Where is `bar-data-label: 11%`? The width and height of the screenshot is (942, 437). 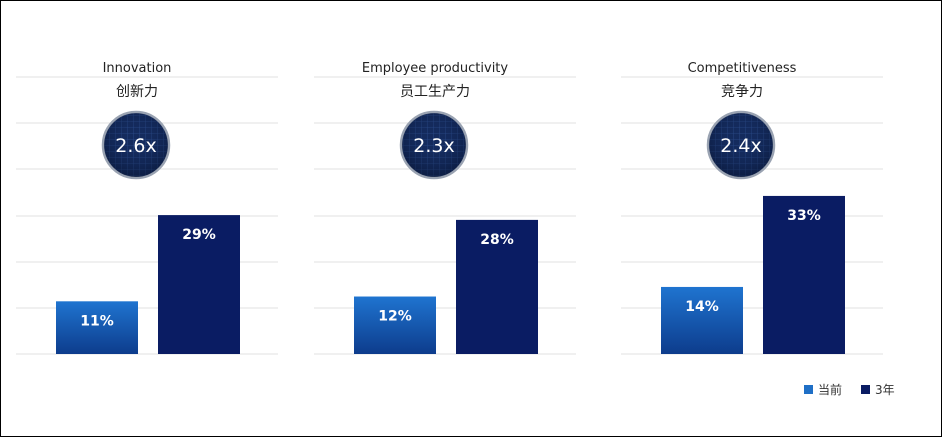
bar-data-label: 11% is located at coordinates (97, 321).